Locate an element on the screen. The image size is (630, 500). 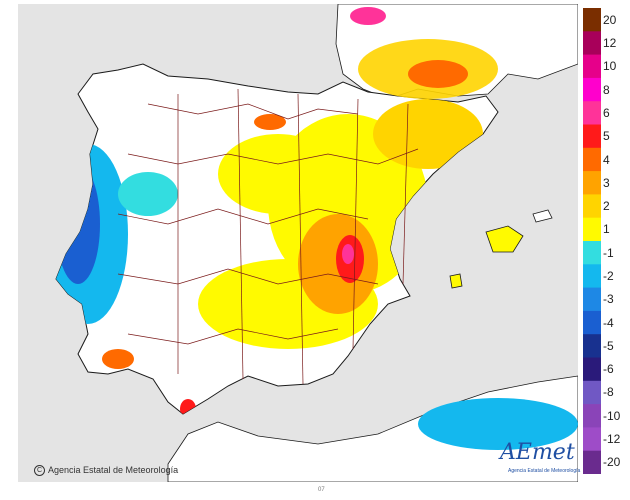
color-scale-bar is located at coordinates (592, 241).